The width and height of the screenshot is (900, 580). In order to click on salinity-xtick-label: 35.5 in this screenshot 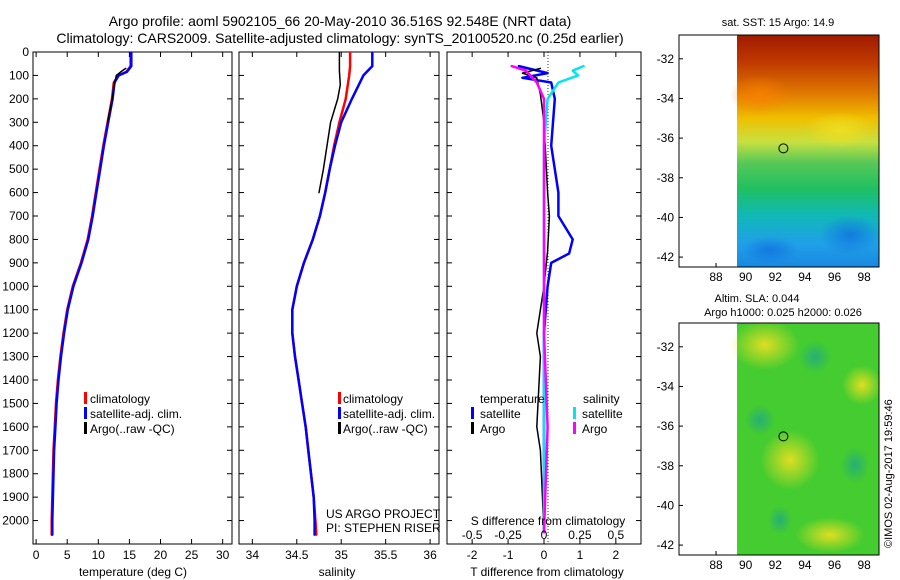, I will do `click(386, 555)`.